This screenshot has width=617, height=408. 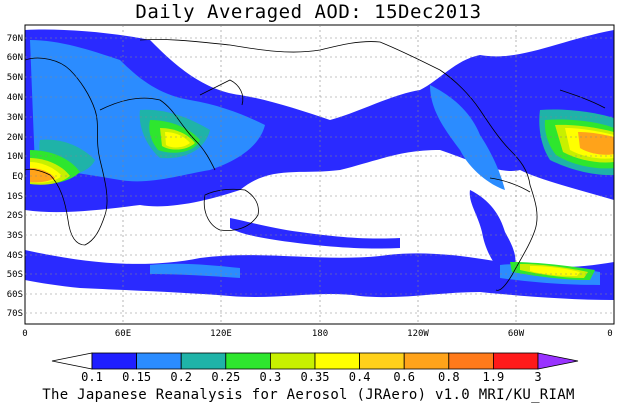 What do you see at coordinates (123, 334) in the screenshot?
I see `lon-label: 60E` at bounding box center [123, 334].